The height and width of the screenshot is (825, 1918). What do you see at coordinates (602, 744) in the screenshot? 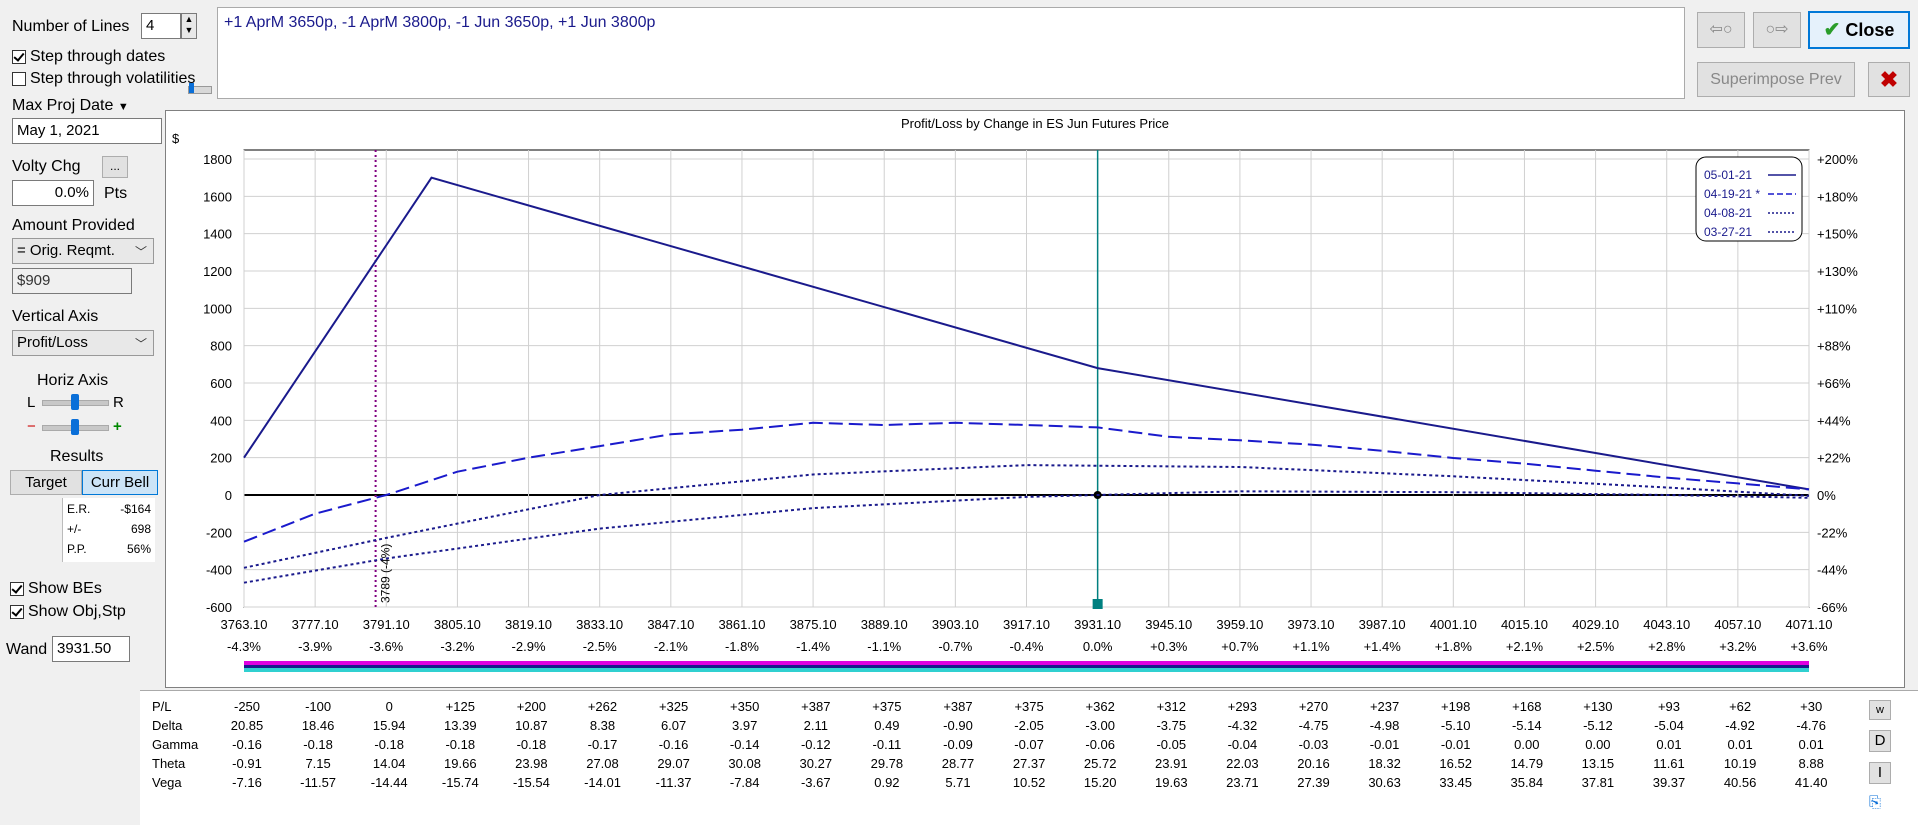
I see `greek-cell: -0.17` at bounding box center [602, 744].